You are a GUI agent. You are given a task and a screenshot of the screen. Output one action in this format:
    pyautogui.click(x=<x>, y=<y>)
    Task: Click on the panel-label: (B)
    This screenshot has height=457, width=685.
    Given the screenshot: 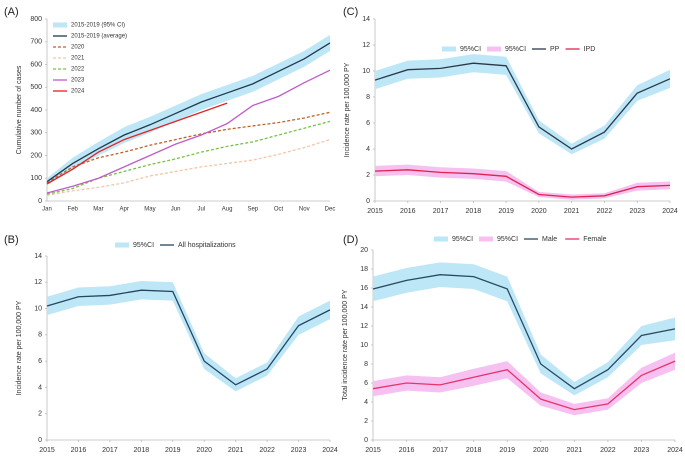 What is the action you would take?
    pyautogui.click(x=11, y=240)
    